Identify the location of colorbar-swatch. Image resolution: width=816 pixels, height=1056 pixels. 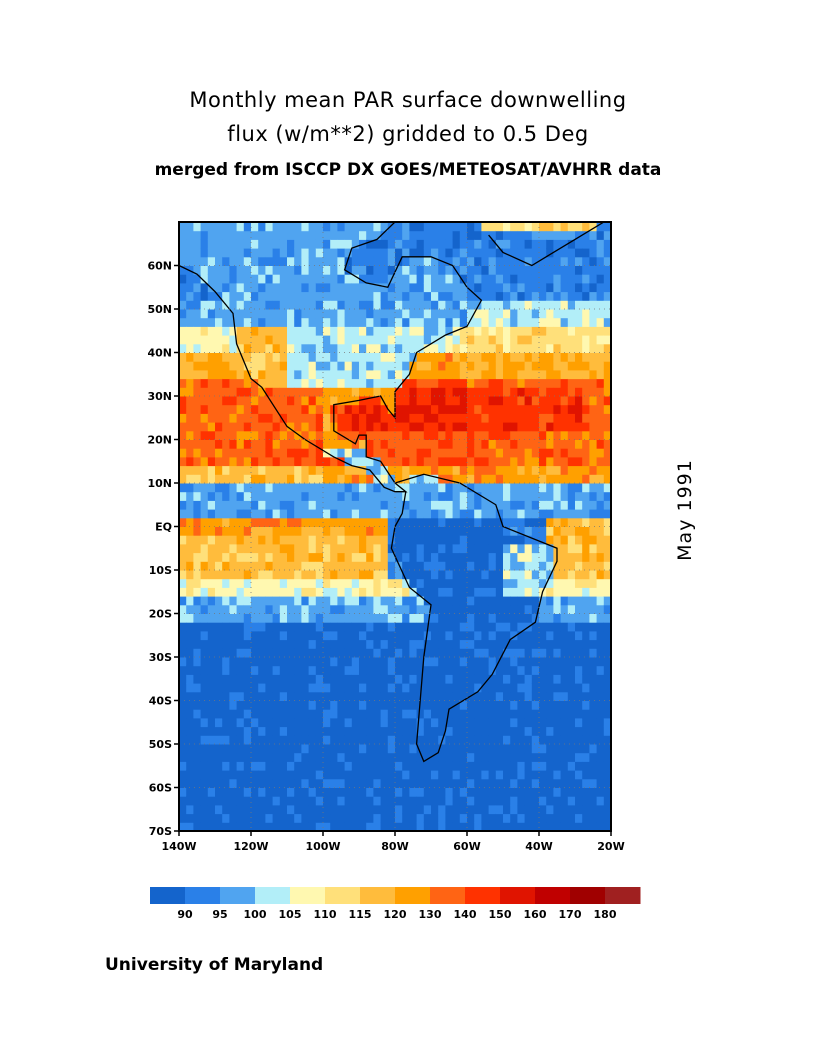
(413, 895).